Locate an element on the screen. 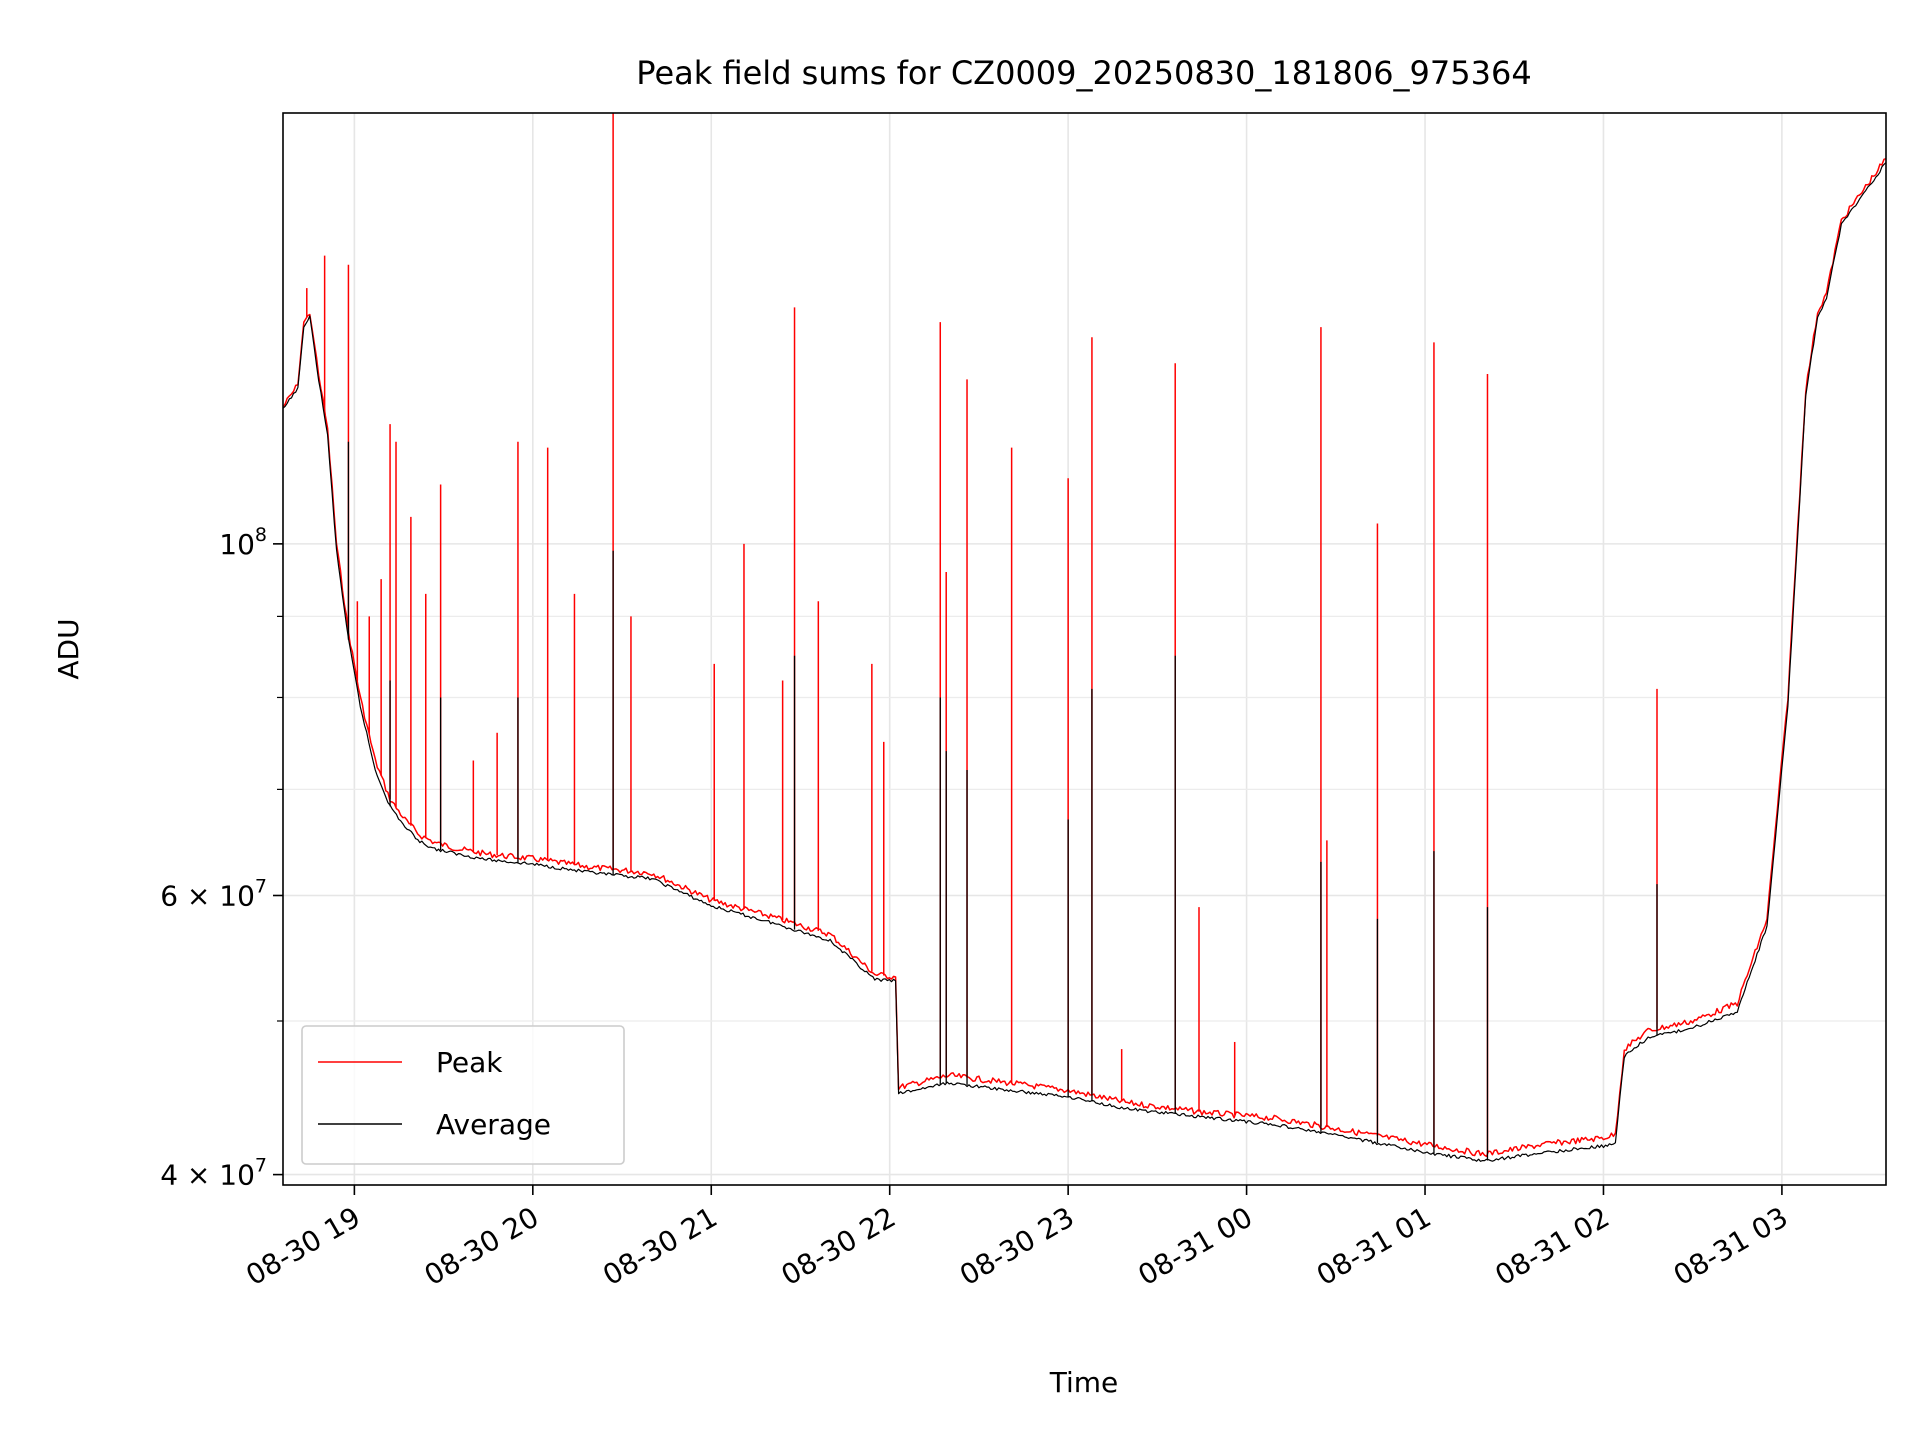 The width and height of the screenshot is (1920, 1440). legend-box is located at coordinates (463, 1095).